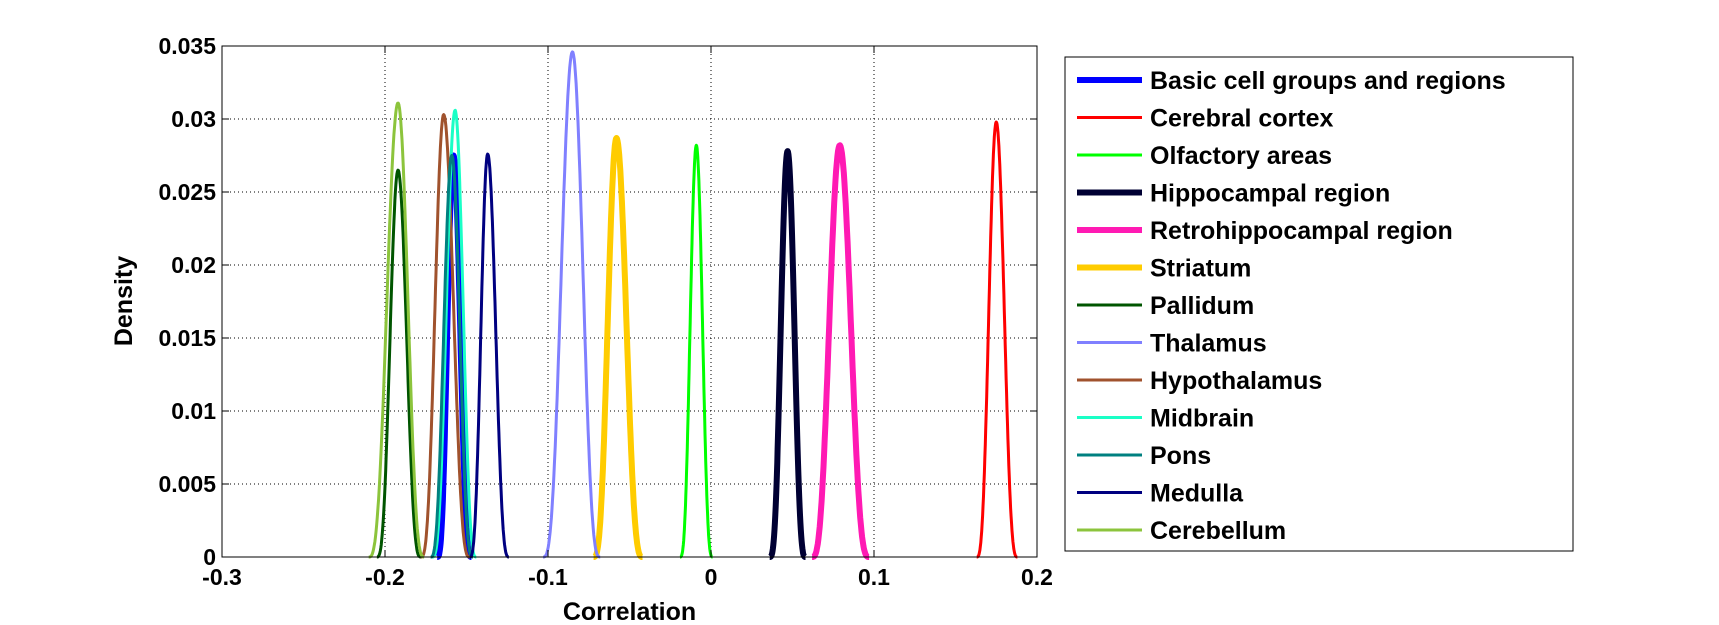 This screenshot has width=1719, height=625. What do you see at coordinates (1236, 381) in the screenshot?
I see `legend-label: Hypothalamus` at bounding box center [1236, 381].